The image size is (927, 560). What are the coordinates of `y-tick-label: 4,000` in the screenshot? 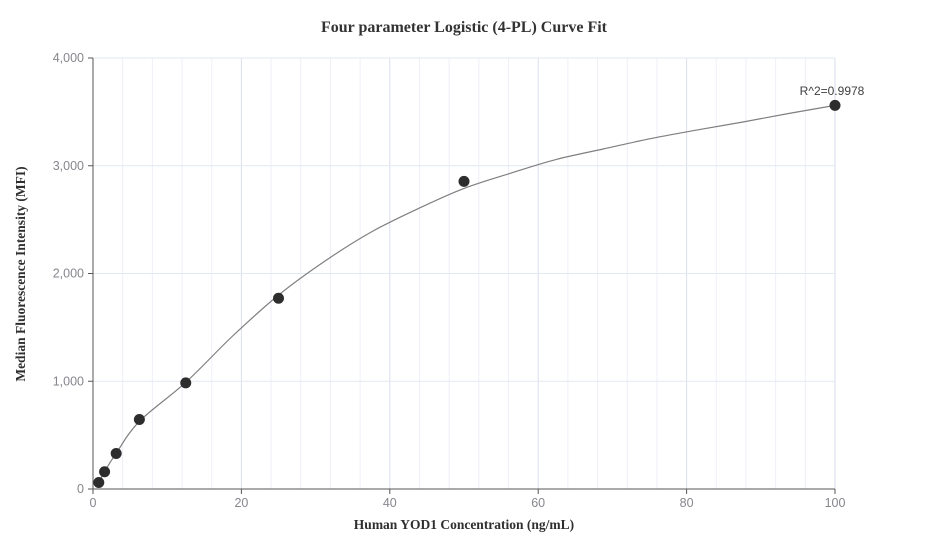 It's located at (68, 58).